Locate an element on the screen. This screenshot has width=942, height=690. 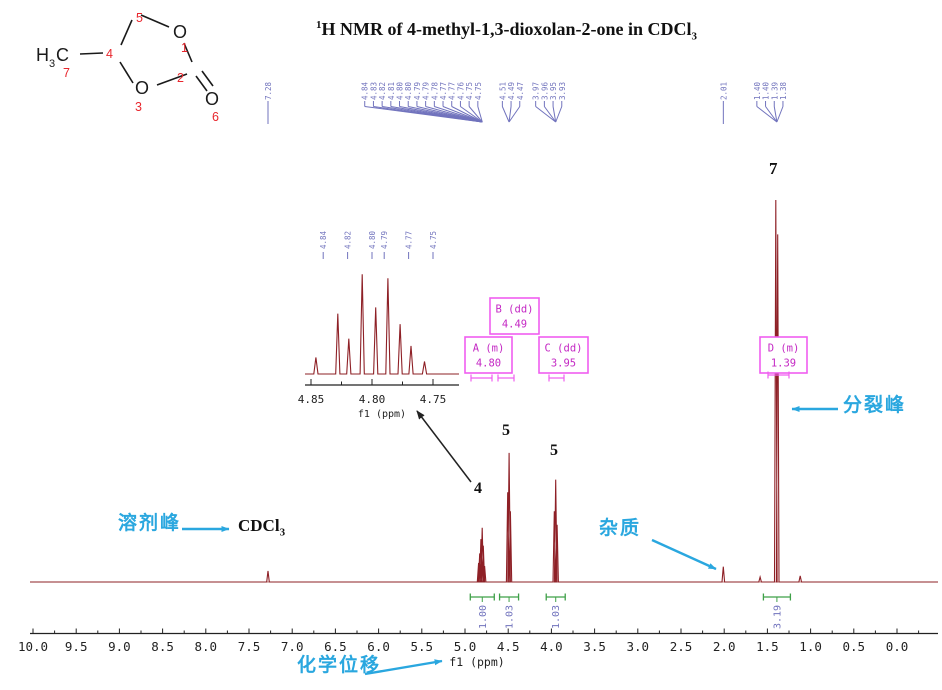
oxygen3-symbol: O is located at coordinates (142, 88).